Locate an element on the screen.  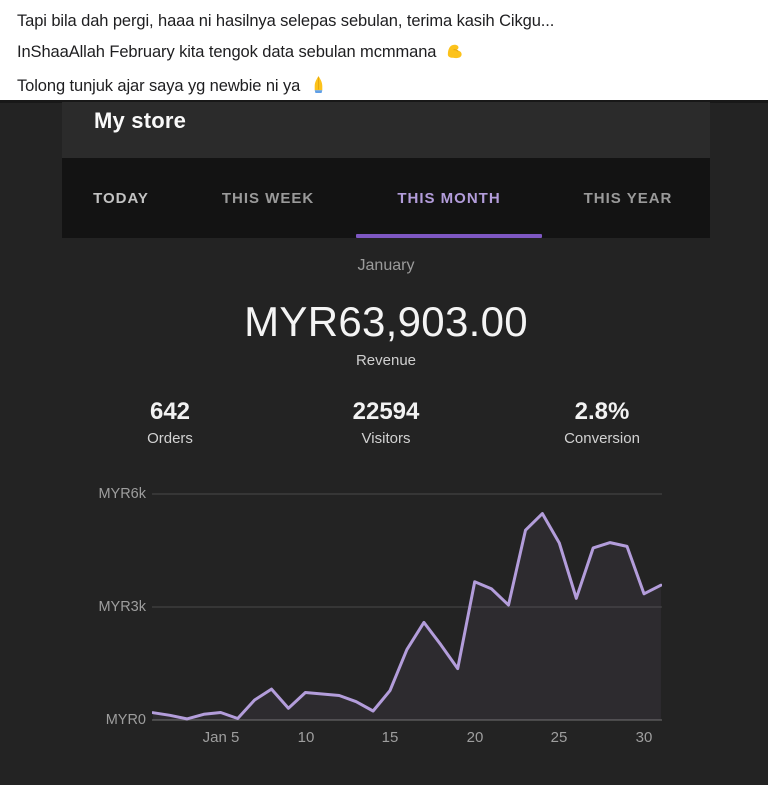
tab-this-year: THIS YEAR is located at coordinates (628, 198).